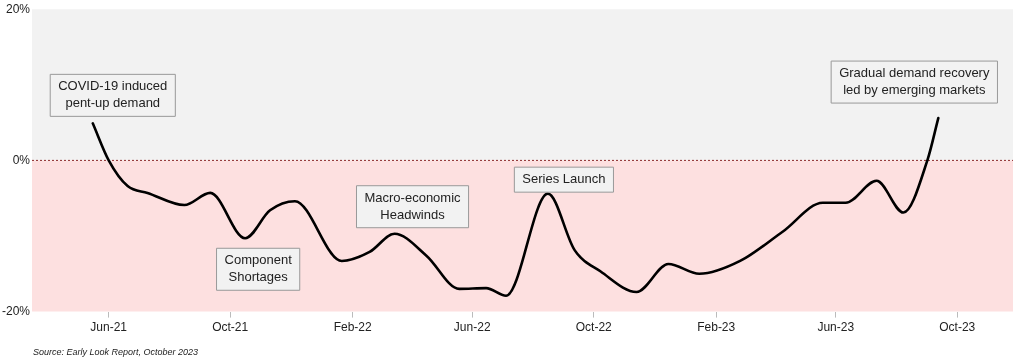  I want to click on y-tick-label: -20%, so click(16, 310).